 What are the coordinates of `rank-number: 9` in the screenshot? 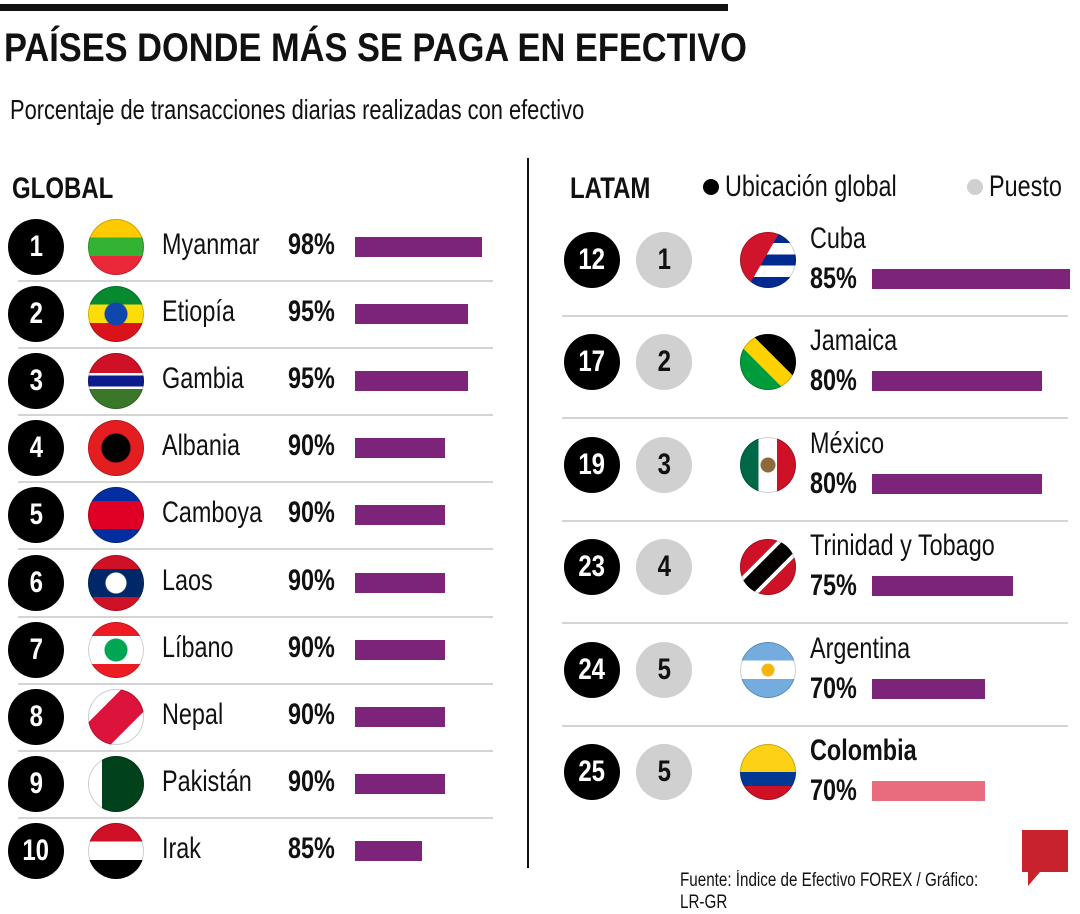 It's located at (36, 783).